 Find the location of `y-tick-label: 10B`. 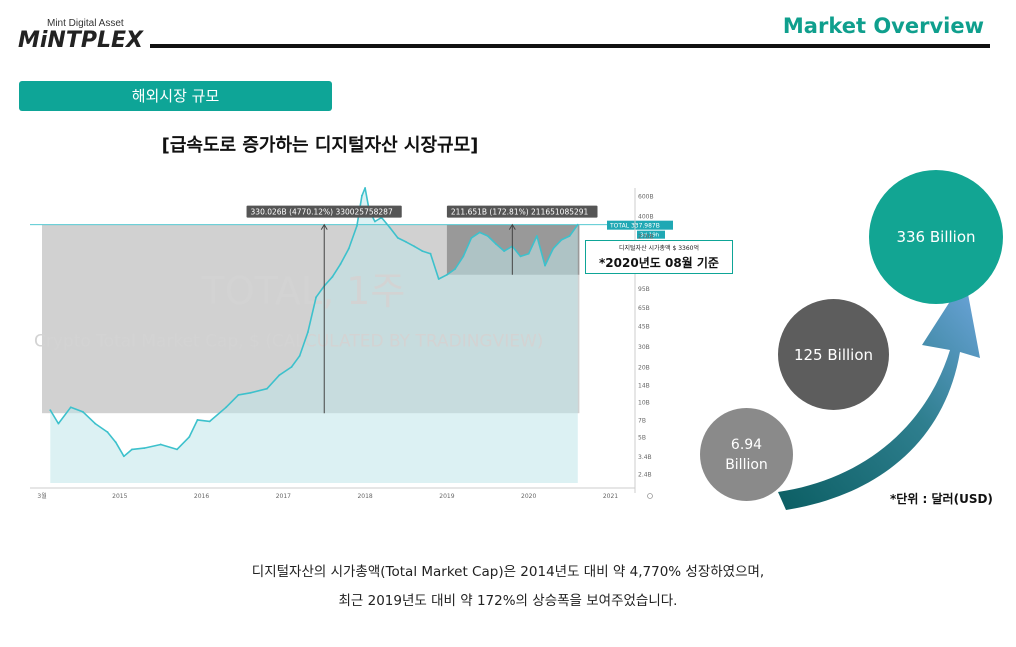

y-tick-label: 10B is located at coordinates (644, 402).